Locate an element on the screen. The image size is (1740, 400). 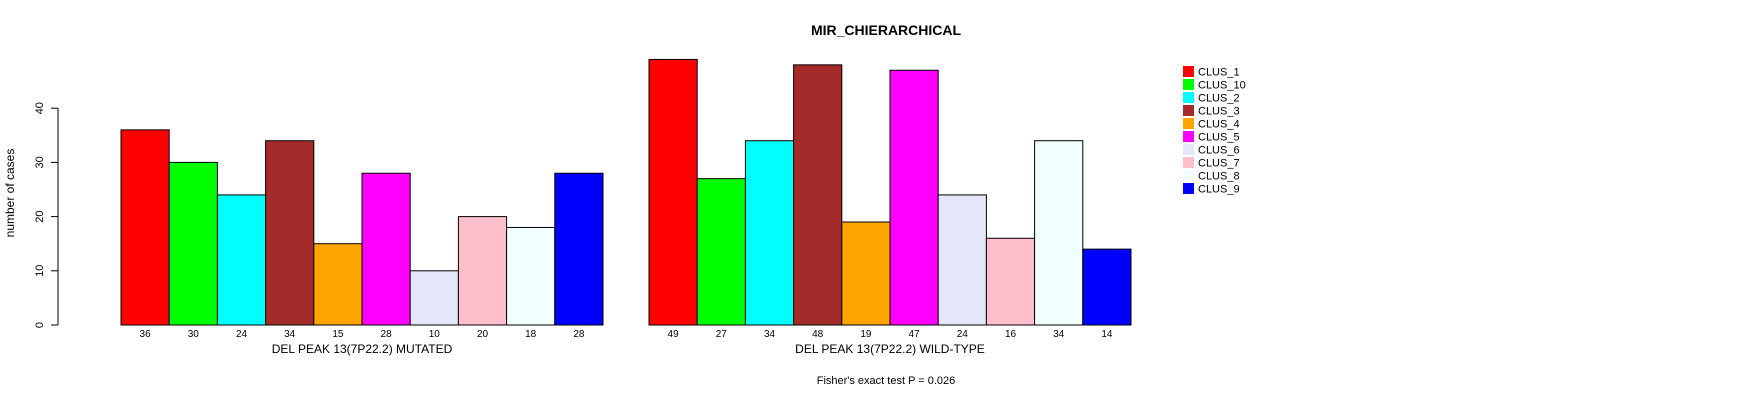
bar-value-label: 19 is located at coordinates (866, 334).